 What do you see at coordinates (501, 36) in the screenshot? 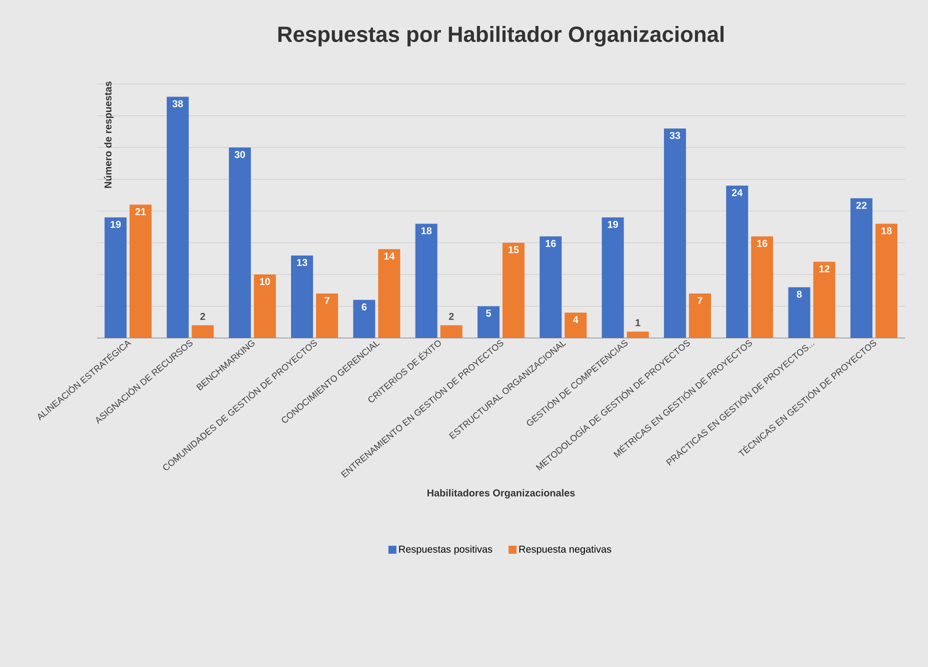
I see `chart-title: Respuestas por Habilitador Organizacional` at bounding box center [501, 36].